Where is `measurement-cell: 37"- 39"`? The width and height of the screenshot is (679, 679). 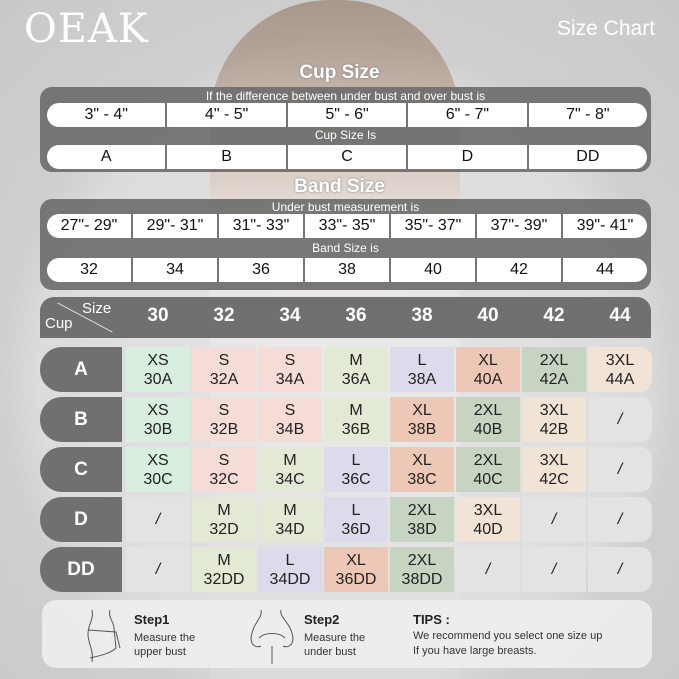 measurement-cell: 37"- 39" is located at coordinates (519, 226).